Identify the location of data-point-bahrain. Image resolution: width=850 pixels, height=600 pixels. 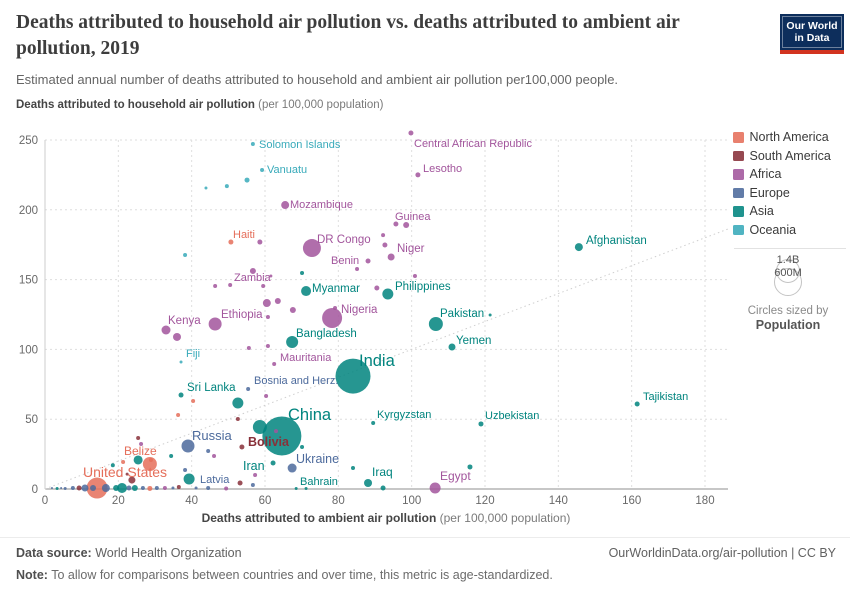
(296, 488).